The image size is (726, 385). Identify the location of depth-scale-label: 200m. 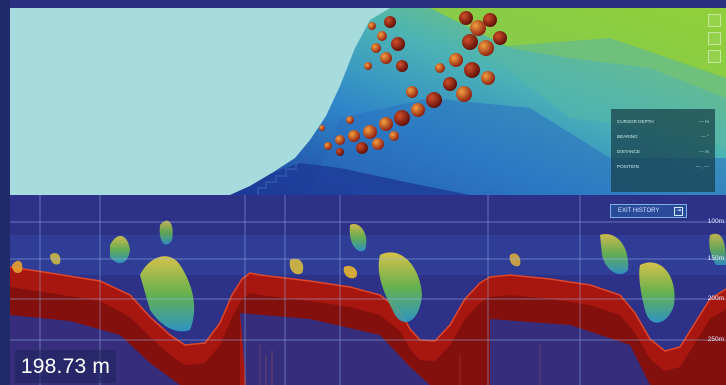
(715, 298).